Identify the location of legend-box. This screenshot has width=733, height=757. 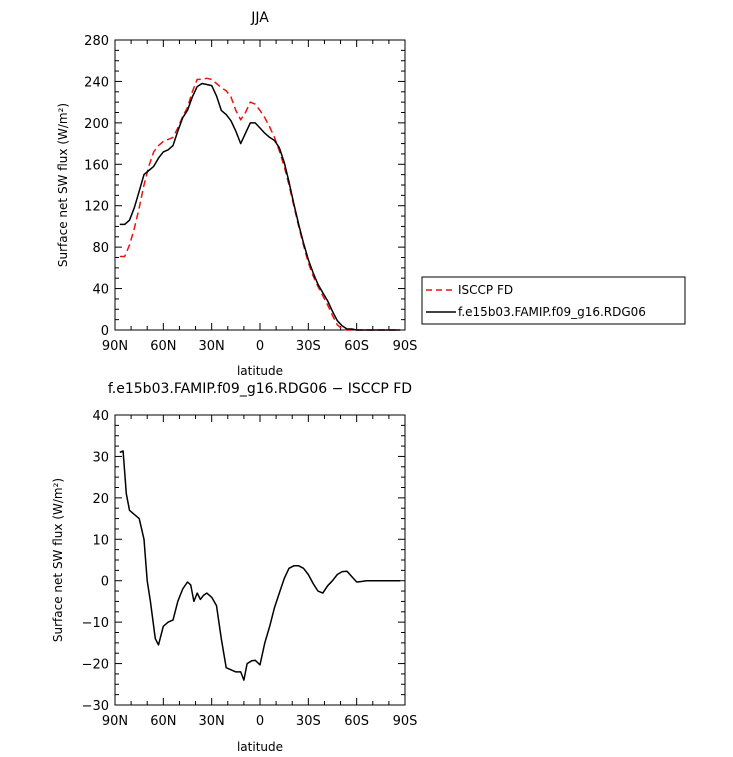
(553, 300).